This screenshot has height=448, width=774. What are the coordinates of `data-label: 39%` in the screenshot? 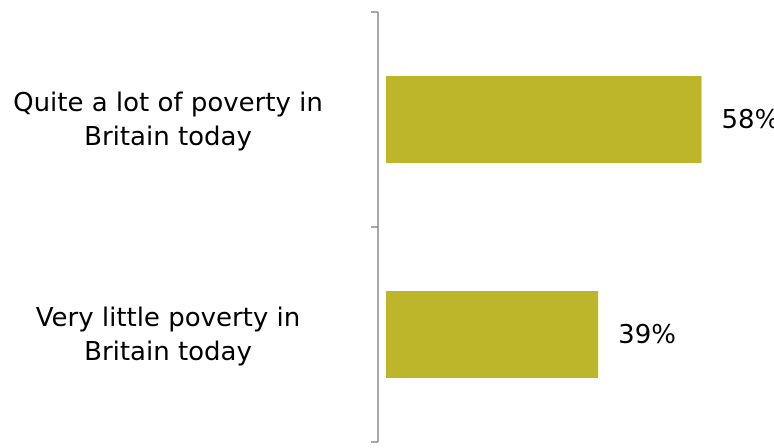 It's located at (647, 334).